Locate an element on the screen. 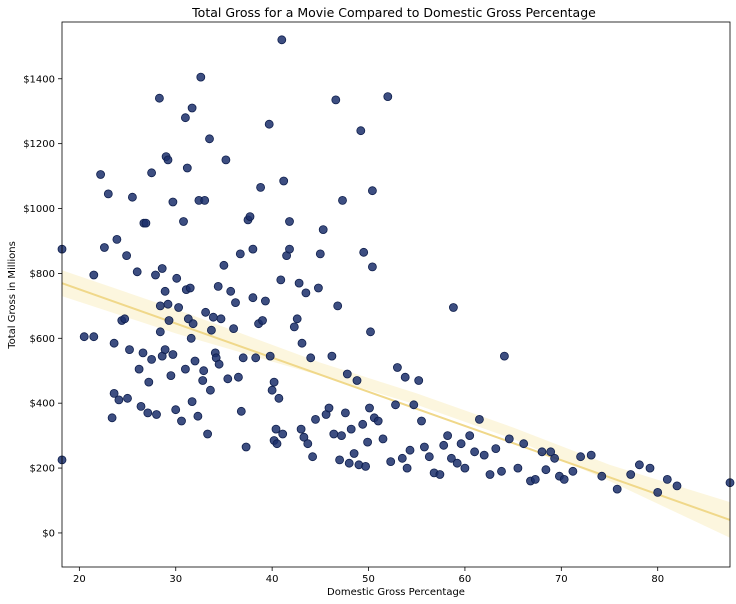 This screenshot has height=604, width=736. x-tick-label: 60 is located at coordinates (465, 579).